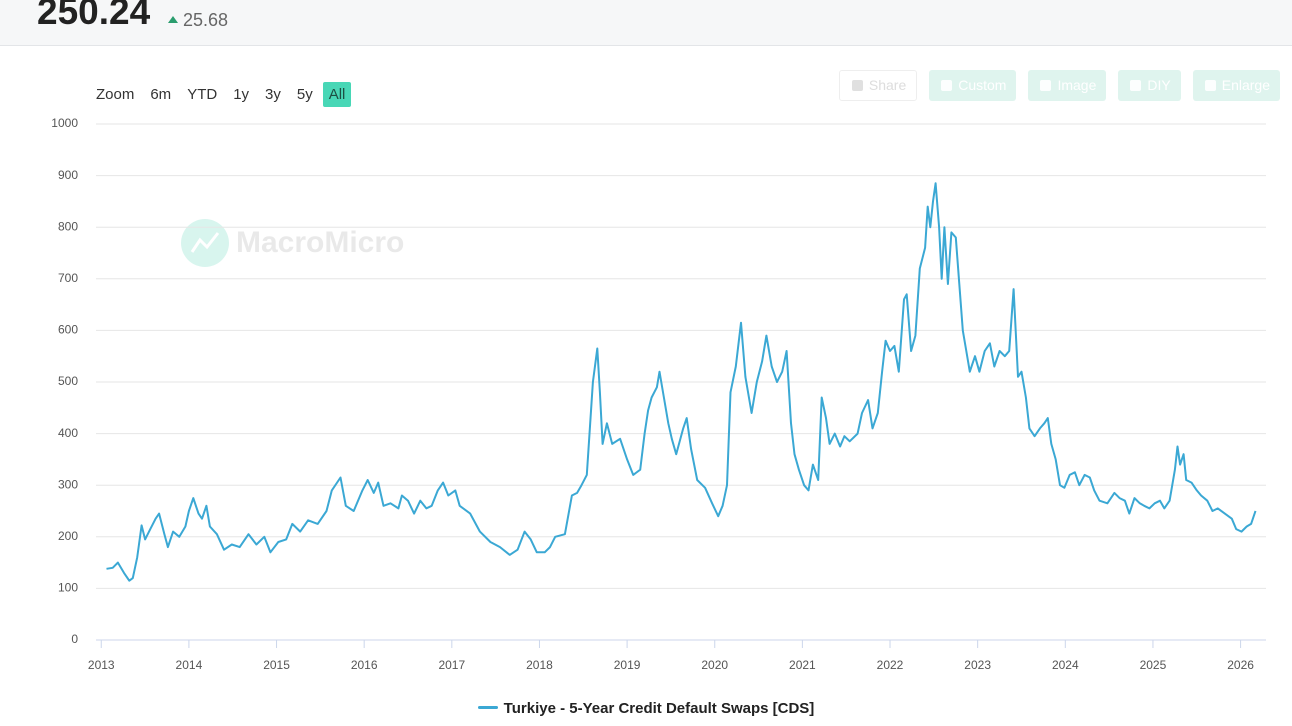 Image resolution: width=1292 pixels, height=726 pixels. What do you see at coordinates (68, 226) in the screenshot?
I see `y-tick-label: 800` at bounding box center [68, 226].